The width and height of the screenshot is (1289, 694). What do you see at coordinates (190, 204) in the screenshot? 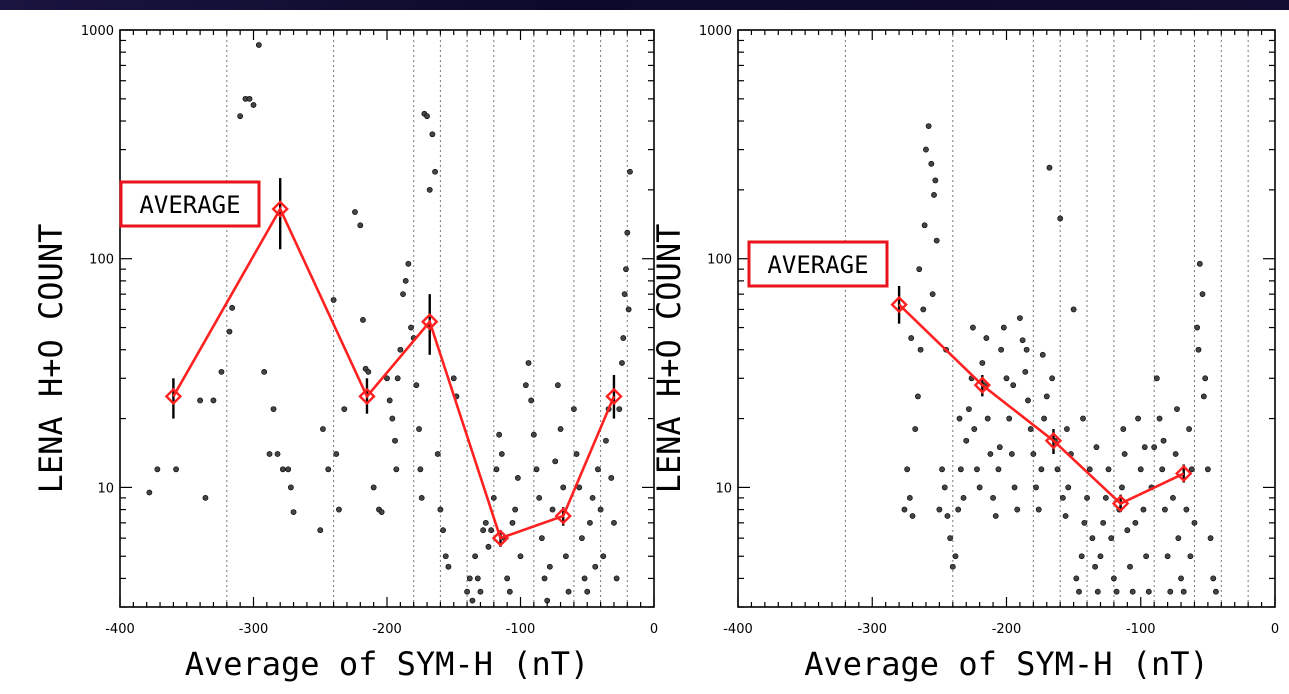
I see `left-average-label-box` at bounding box center [190, 204].